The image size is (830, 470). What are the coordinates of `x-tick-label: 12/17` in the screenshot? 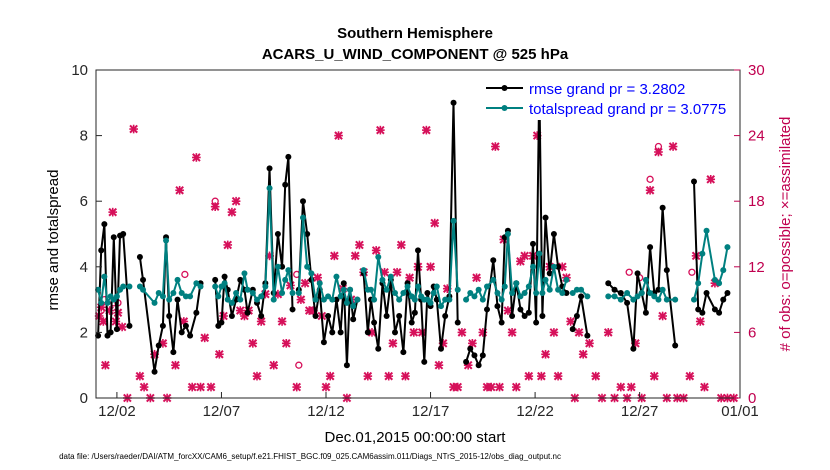 It's located at (431, 411).